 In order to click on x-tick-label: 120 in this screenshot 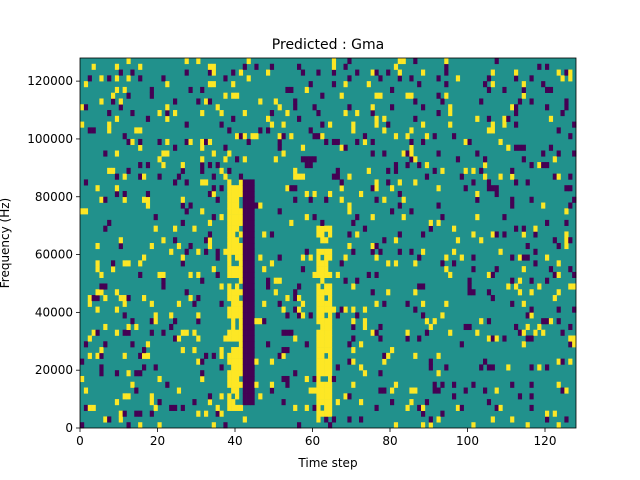, I will do `click(545, 441)`.